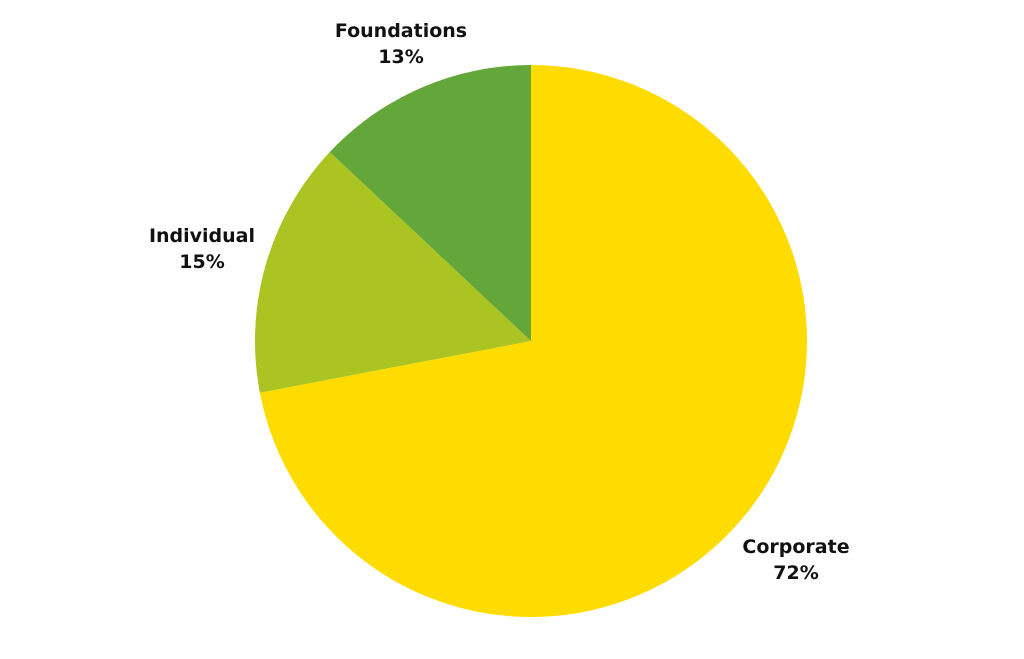  I want to click on slice-label-foundations: Foundations, so click(401, 31).